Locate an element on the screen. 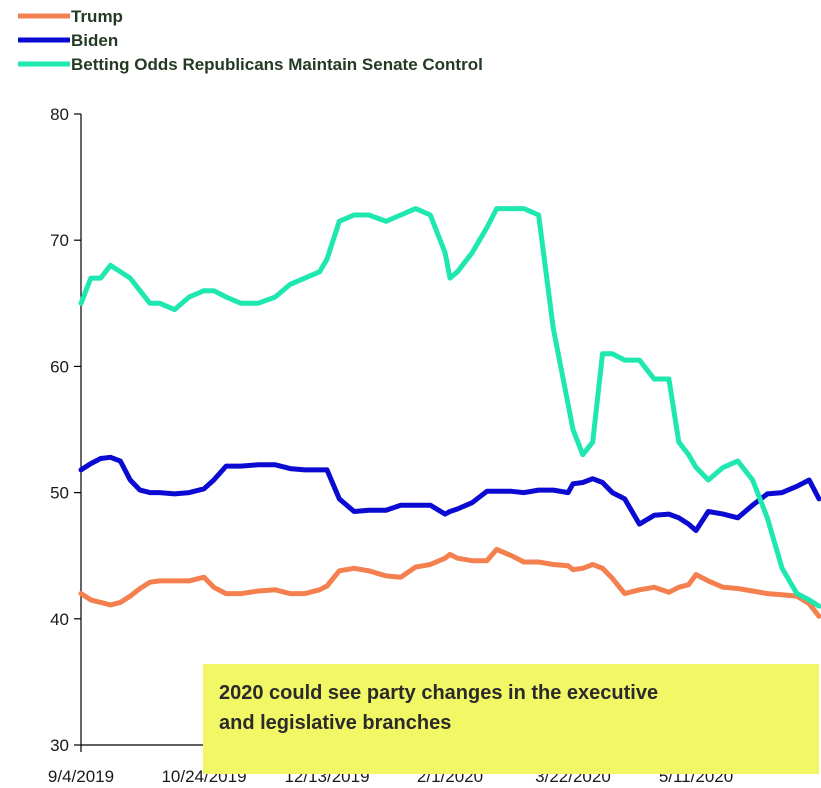  legend-label-biden: Biden is located at coordinates (94, 40).